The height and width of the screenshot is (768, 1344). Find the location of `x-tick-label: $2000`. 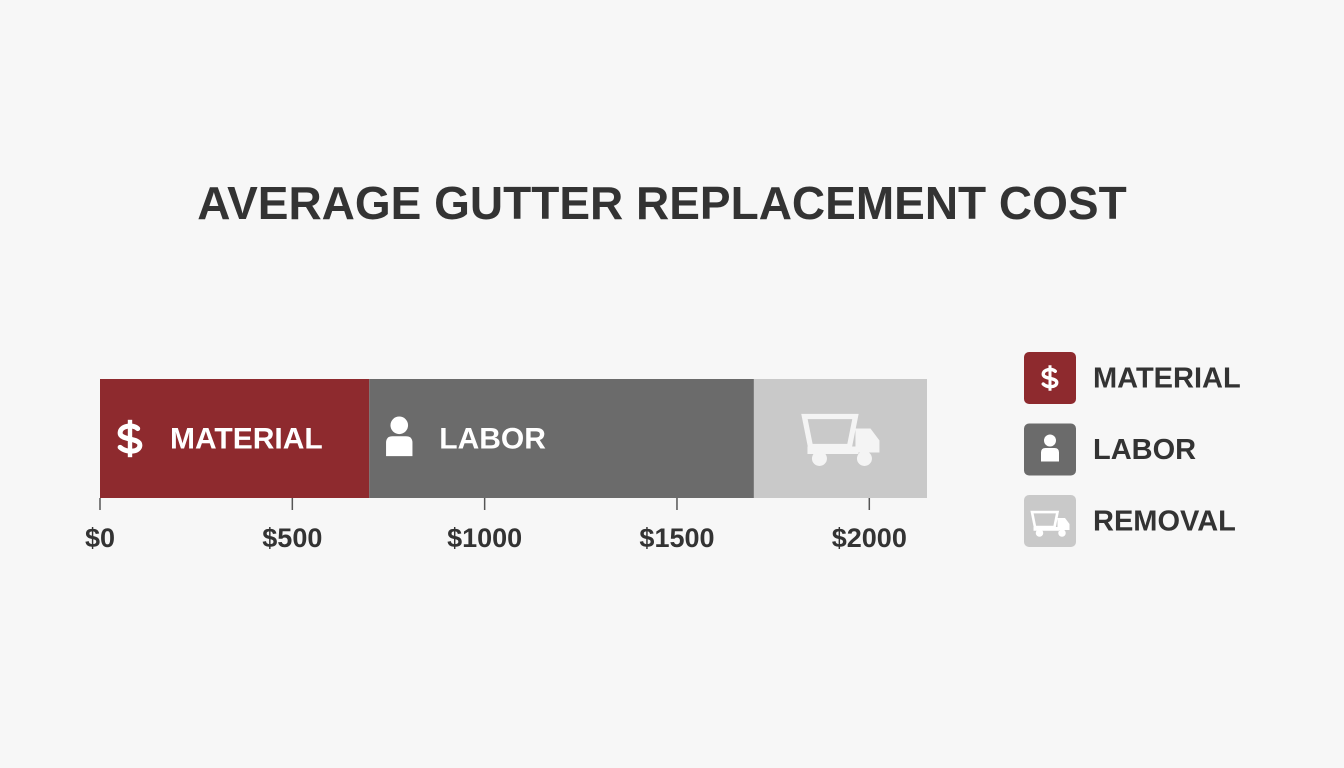

x-tick-label: $2000 is located at coordinates (869, 538).